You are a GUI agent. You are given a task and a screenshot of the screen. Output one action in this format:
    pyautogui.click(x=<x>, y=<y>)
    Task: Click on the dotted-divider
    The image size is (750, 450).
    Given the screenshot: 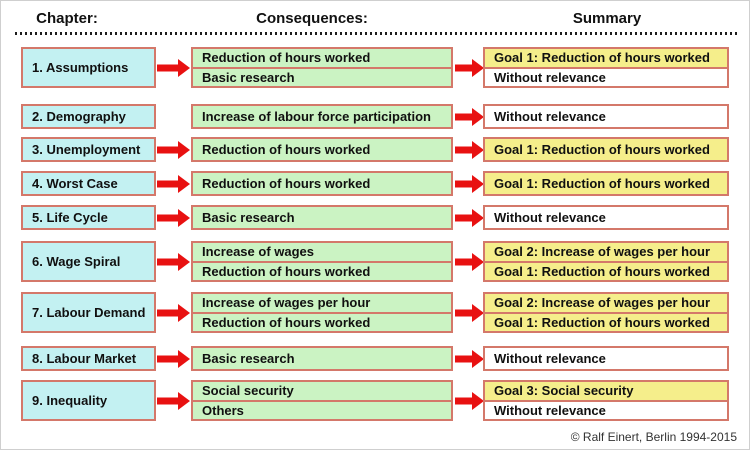 What is the action you would take?
    pyautogui.click(x=376, y=33)
    